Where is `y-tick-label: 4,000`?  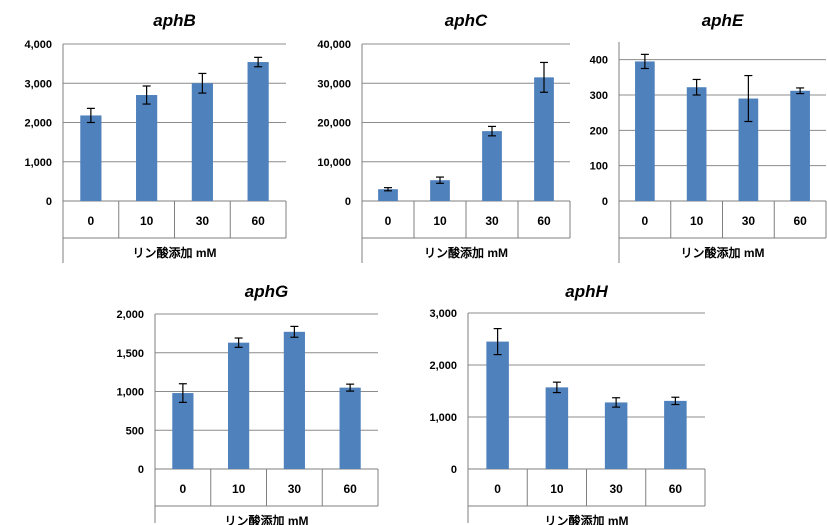
y-tick-label: 4,000 is located at coordinates (38, 45).